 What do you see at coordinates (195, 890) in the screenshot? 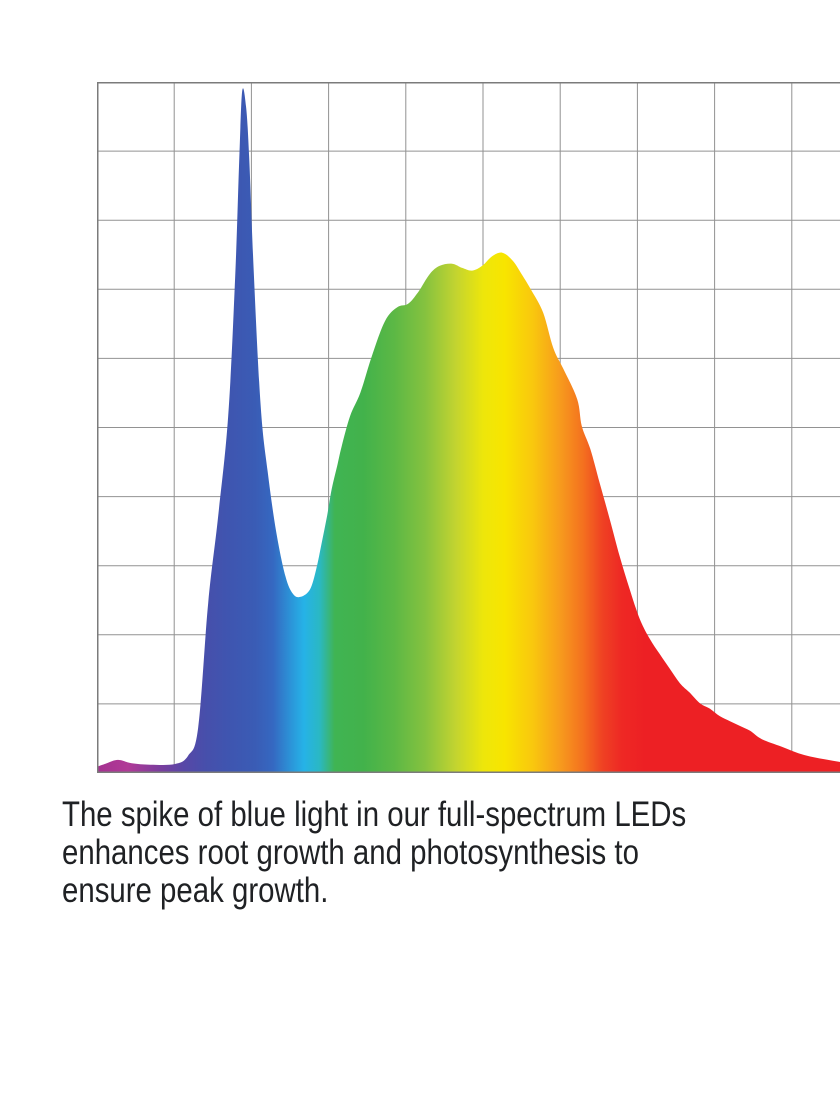
I see `caption-line-3: ensure peak growth.` at bounding box center [195, 890].